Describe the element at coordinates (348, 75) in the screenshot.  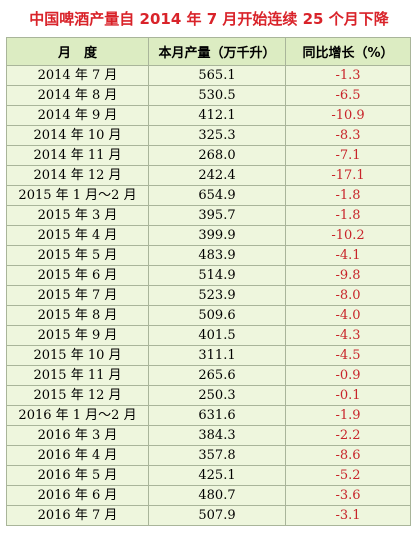
I see `growth-cell: -1.3` at that location.